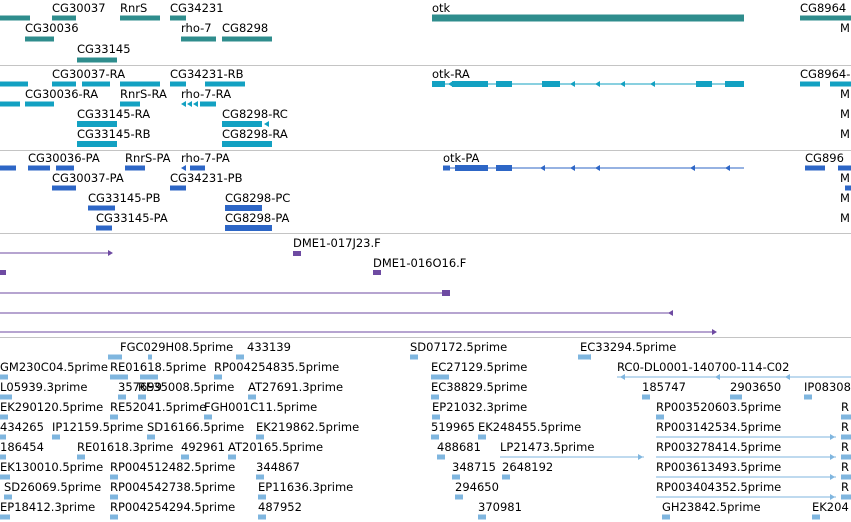 This screenshot has width=851, height=522. Describe the element at coordinates (22, 427) in the screenshot. I see `est-label: 434265` at that location.